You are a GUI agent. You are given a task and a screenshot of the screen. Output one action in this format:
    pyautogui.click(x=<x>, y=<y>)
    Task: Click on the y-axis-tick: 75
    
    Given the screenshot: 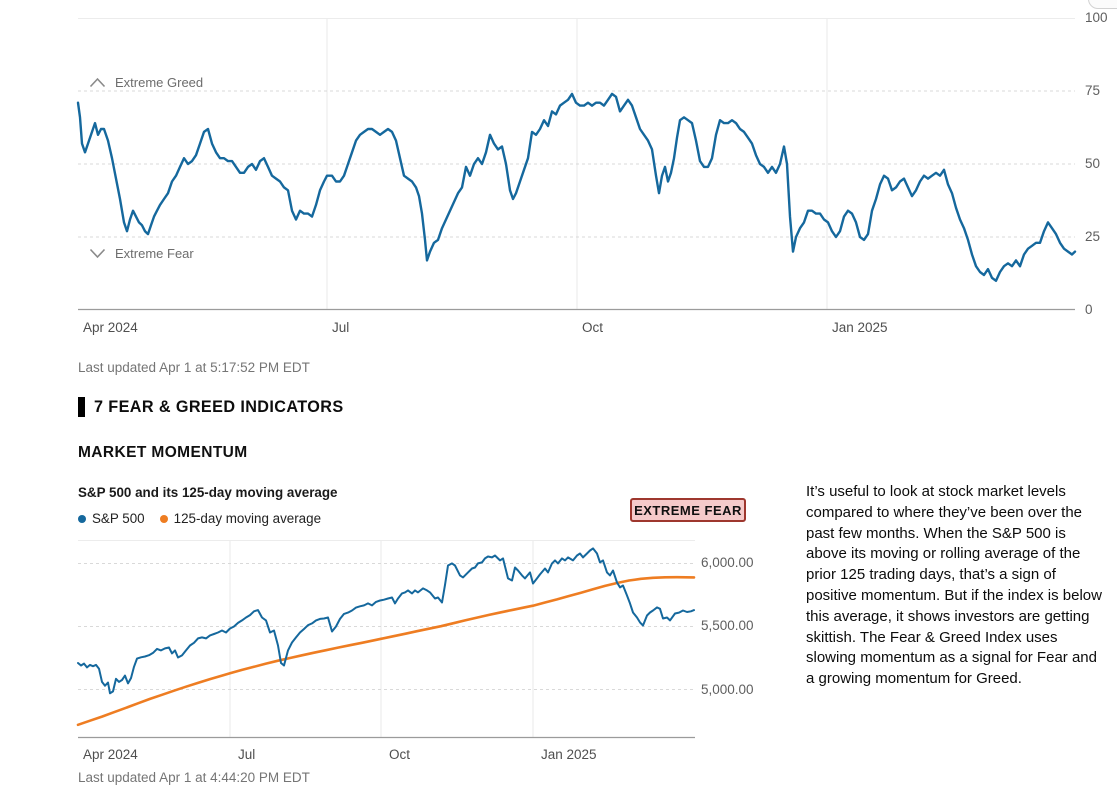 What is the action you would take?
    pyautogui.click(x=1093, y=90)
    